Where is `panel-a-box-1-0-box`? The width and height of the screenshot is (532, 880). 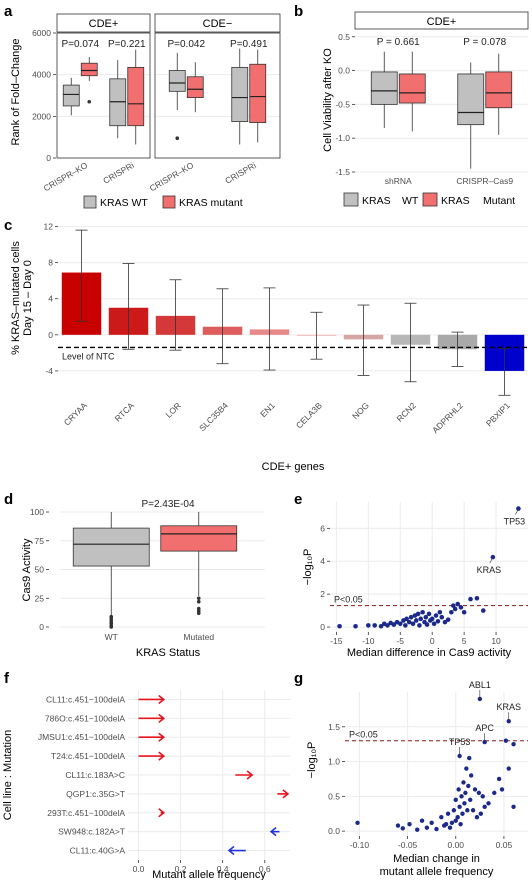
panel-a-box-1-0-box is located at coordinates (177, 81).